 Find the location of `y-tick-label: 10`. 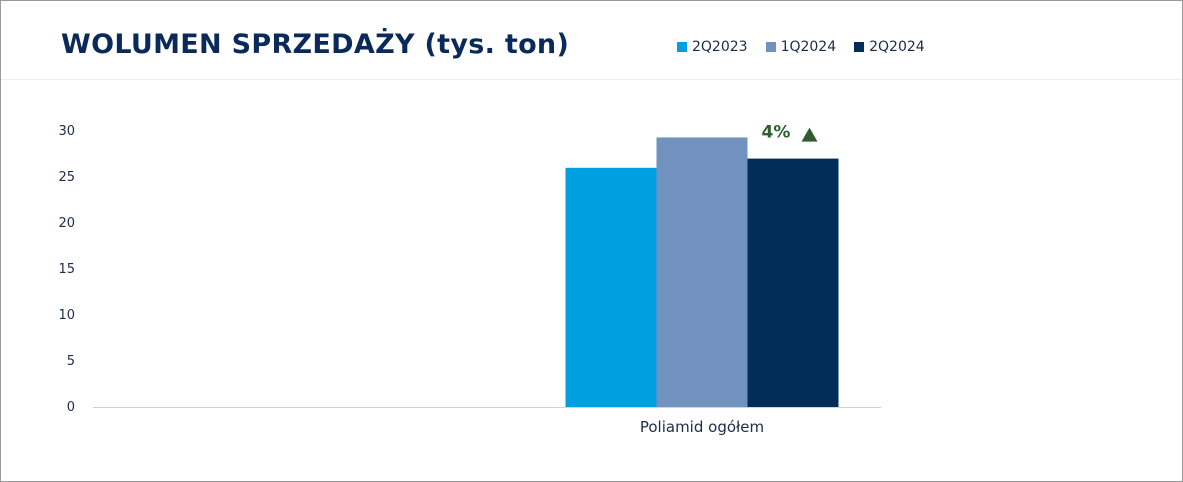

y-tick-label: 10 is located at coordinates (66, 315).